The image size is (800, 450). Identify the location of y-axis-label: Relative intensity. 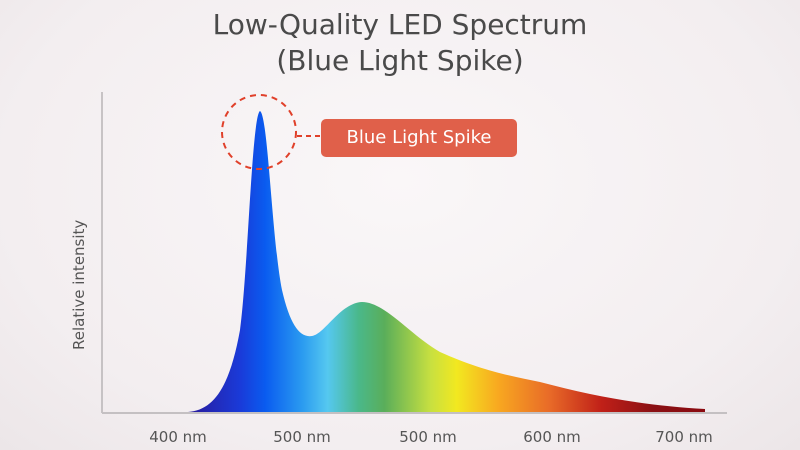
(79, 284).